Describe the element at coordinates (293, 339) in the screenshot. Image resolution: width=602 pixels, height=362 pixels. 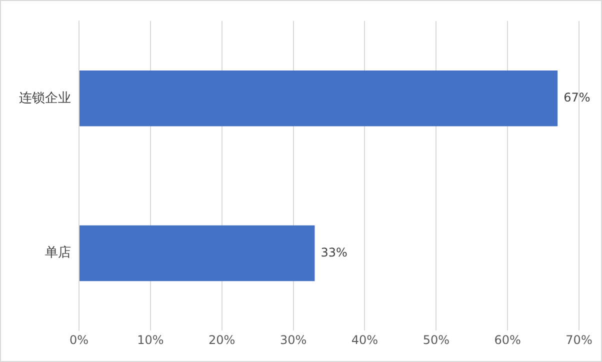
I see `x-tick-label: 30%` at that location.